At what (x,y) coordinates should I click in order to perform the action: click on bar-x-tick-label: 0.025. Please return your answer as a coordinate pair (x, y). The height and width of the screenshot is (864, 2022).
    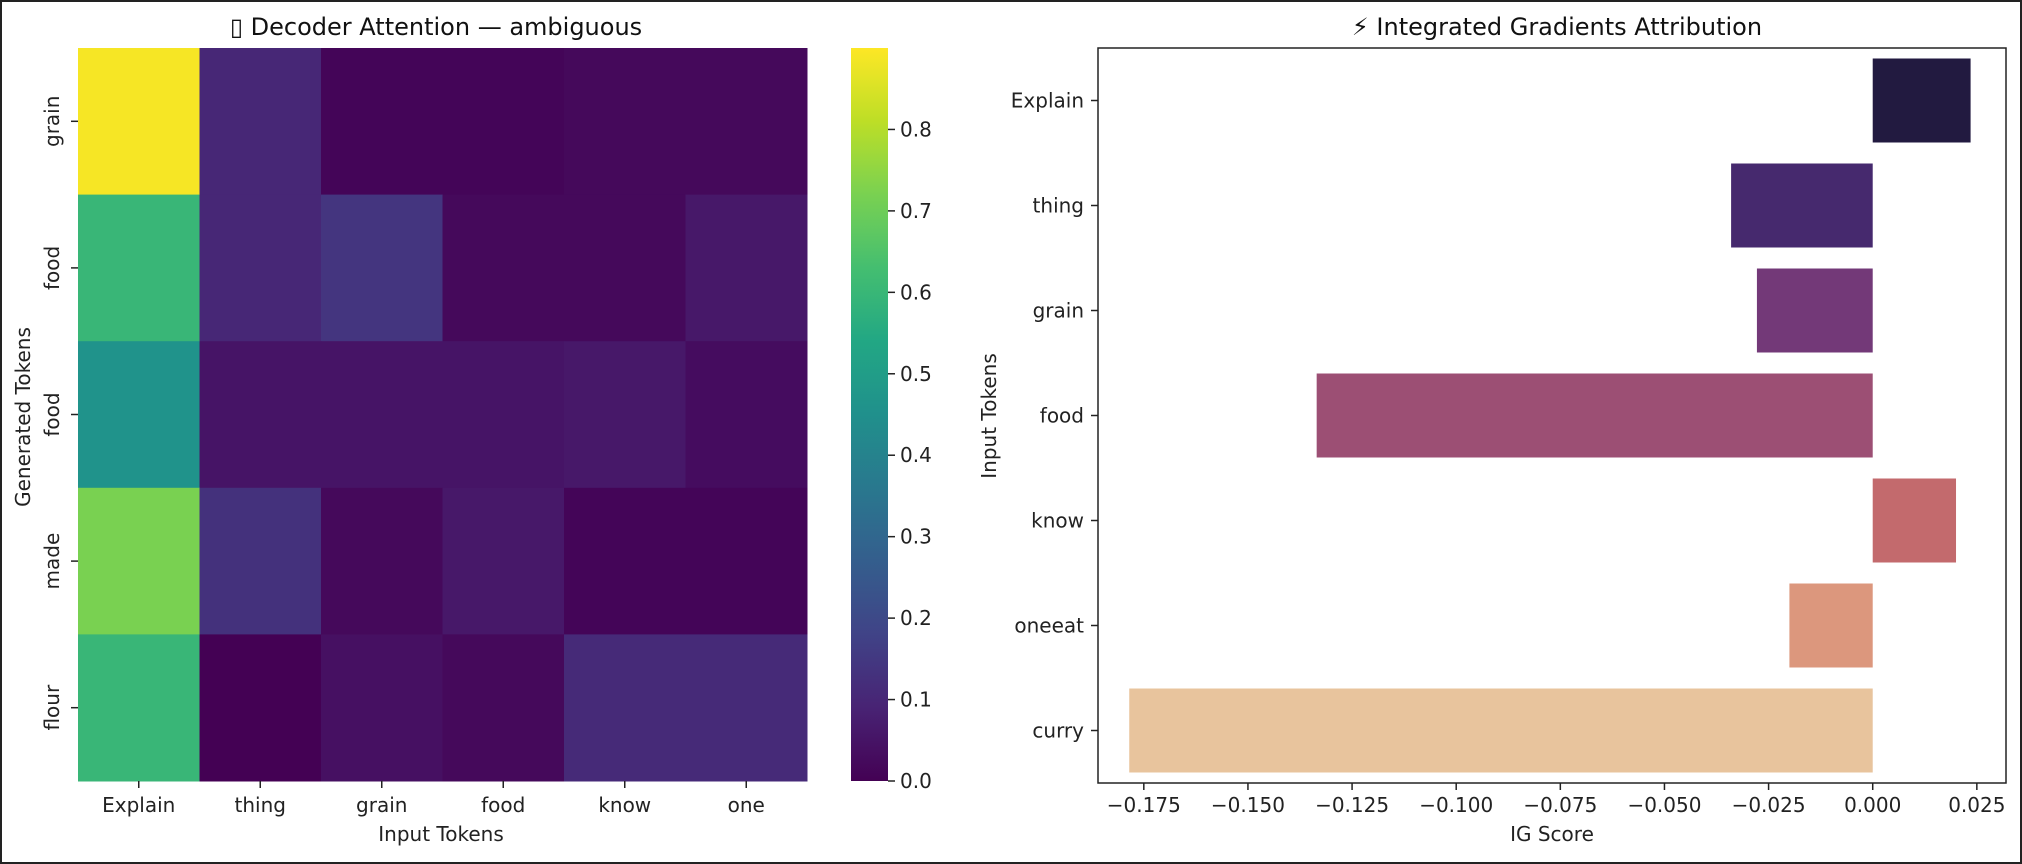
    Looking at the image, I should click on (1976, 805).